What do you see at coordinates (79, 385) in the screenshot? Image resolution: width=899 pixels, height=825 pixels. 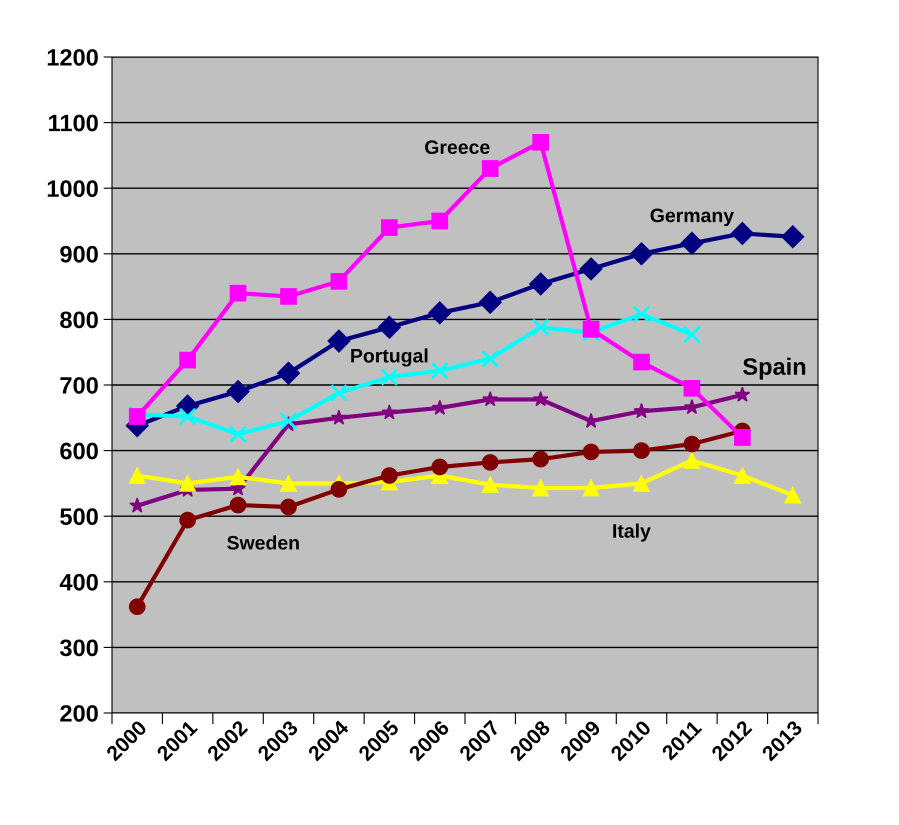 I see `y-tick-label: 700` at bounding box center [79, 385].